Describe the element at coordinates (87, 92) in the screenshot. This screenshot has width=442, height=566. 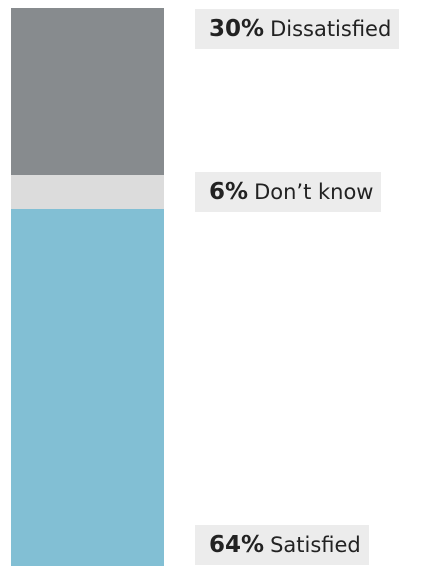
I see `bar-segment-dissatisfied` at that location.